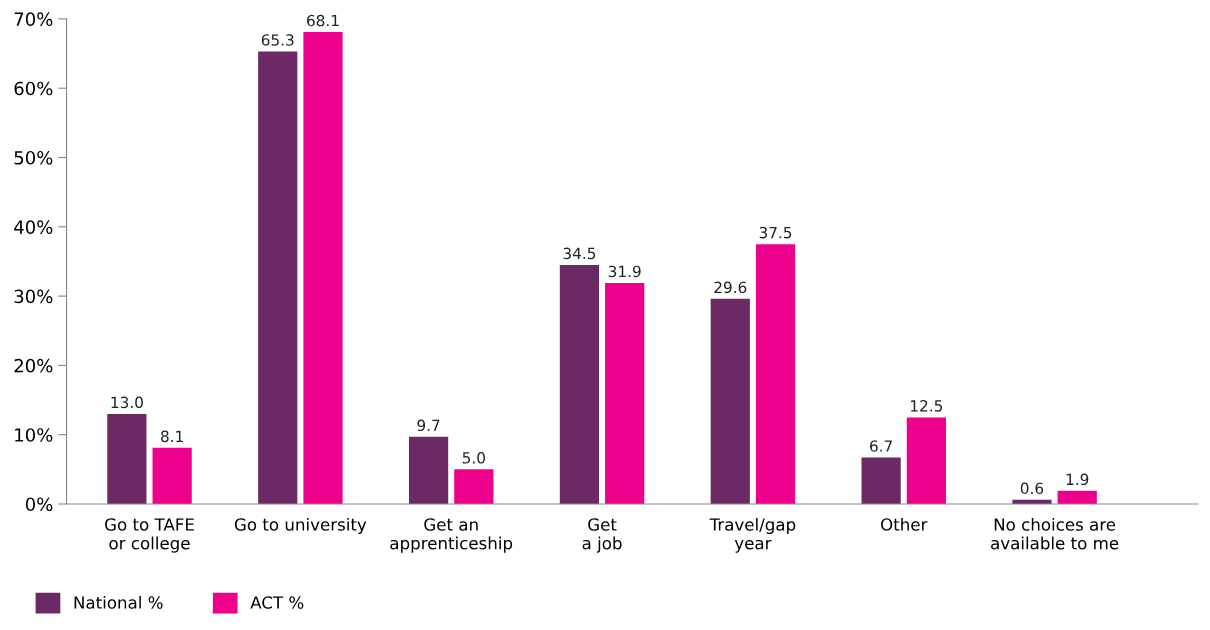 The height and width of the screenshot is (630, 1210). What do you see at coordinates (172, 436) in the screenshot?
I see `data-label: 8.1` at bounding box center [172, 436].